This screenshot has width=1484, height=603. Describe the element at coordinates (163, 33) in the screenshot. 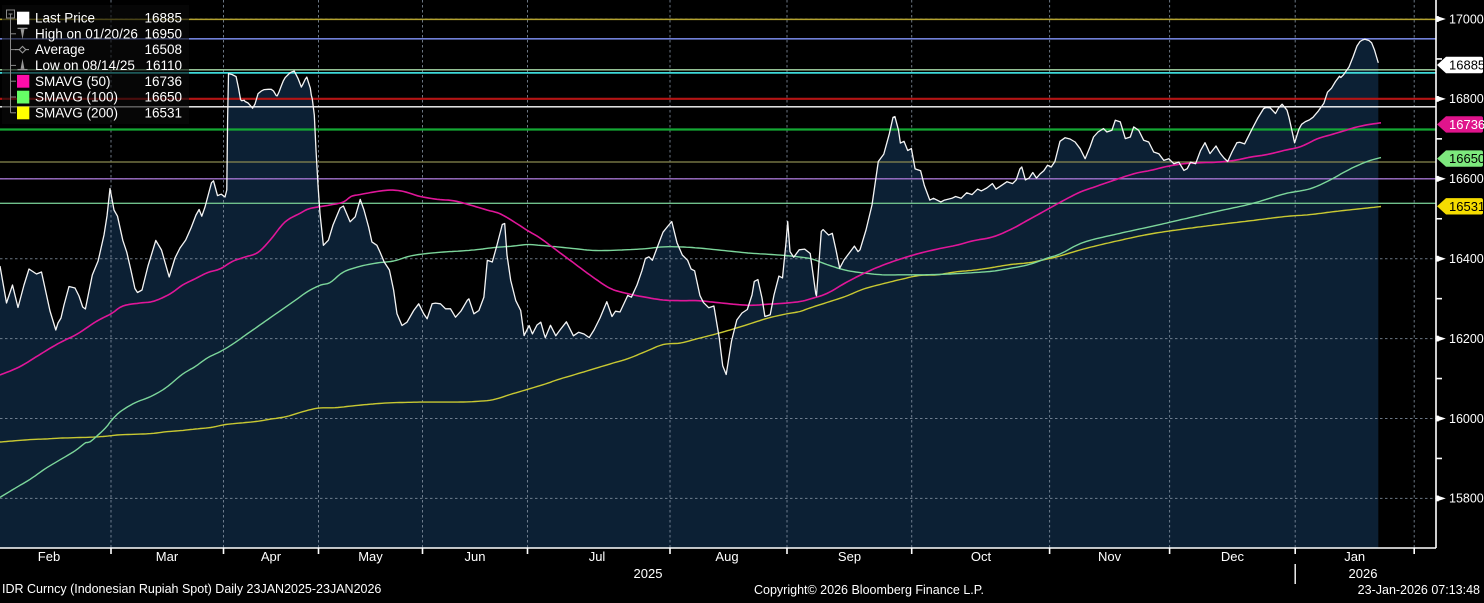

I see `svg-text: 16950` at that location.